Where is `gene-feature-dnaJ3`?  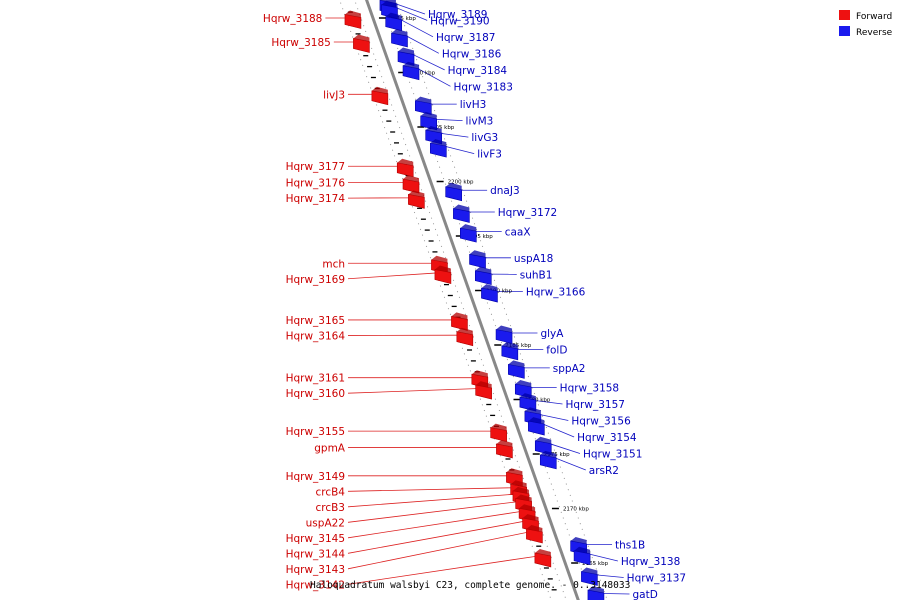 gene-feature-dnaJ3 is located at coordinates (453, 192).